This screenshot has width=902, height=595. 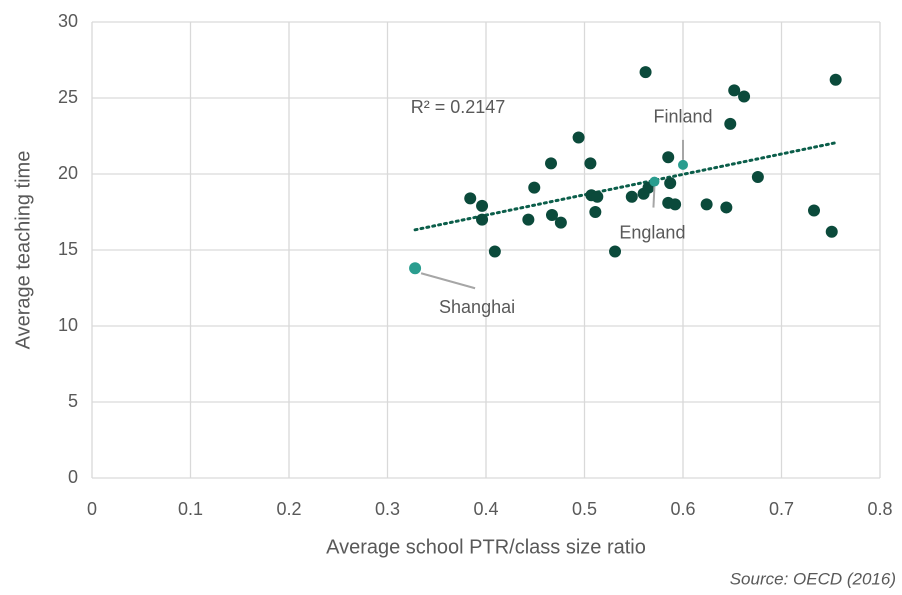 What do you see at coordinates (682, 509) in the screenshot?
I see `x-tick-label: 0.6` at bounding box center [682, 509].